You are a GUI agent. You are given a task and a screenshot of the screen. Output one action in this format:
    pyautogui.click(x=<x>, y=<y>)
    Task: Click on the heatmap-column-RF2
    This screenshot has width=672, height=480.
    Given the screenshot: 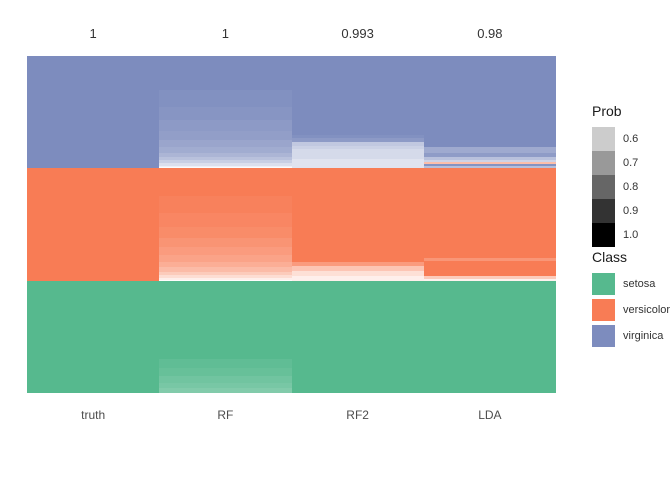 What is the action you would take?
    pyautogui.click(x=357, y=224)
    